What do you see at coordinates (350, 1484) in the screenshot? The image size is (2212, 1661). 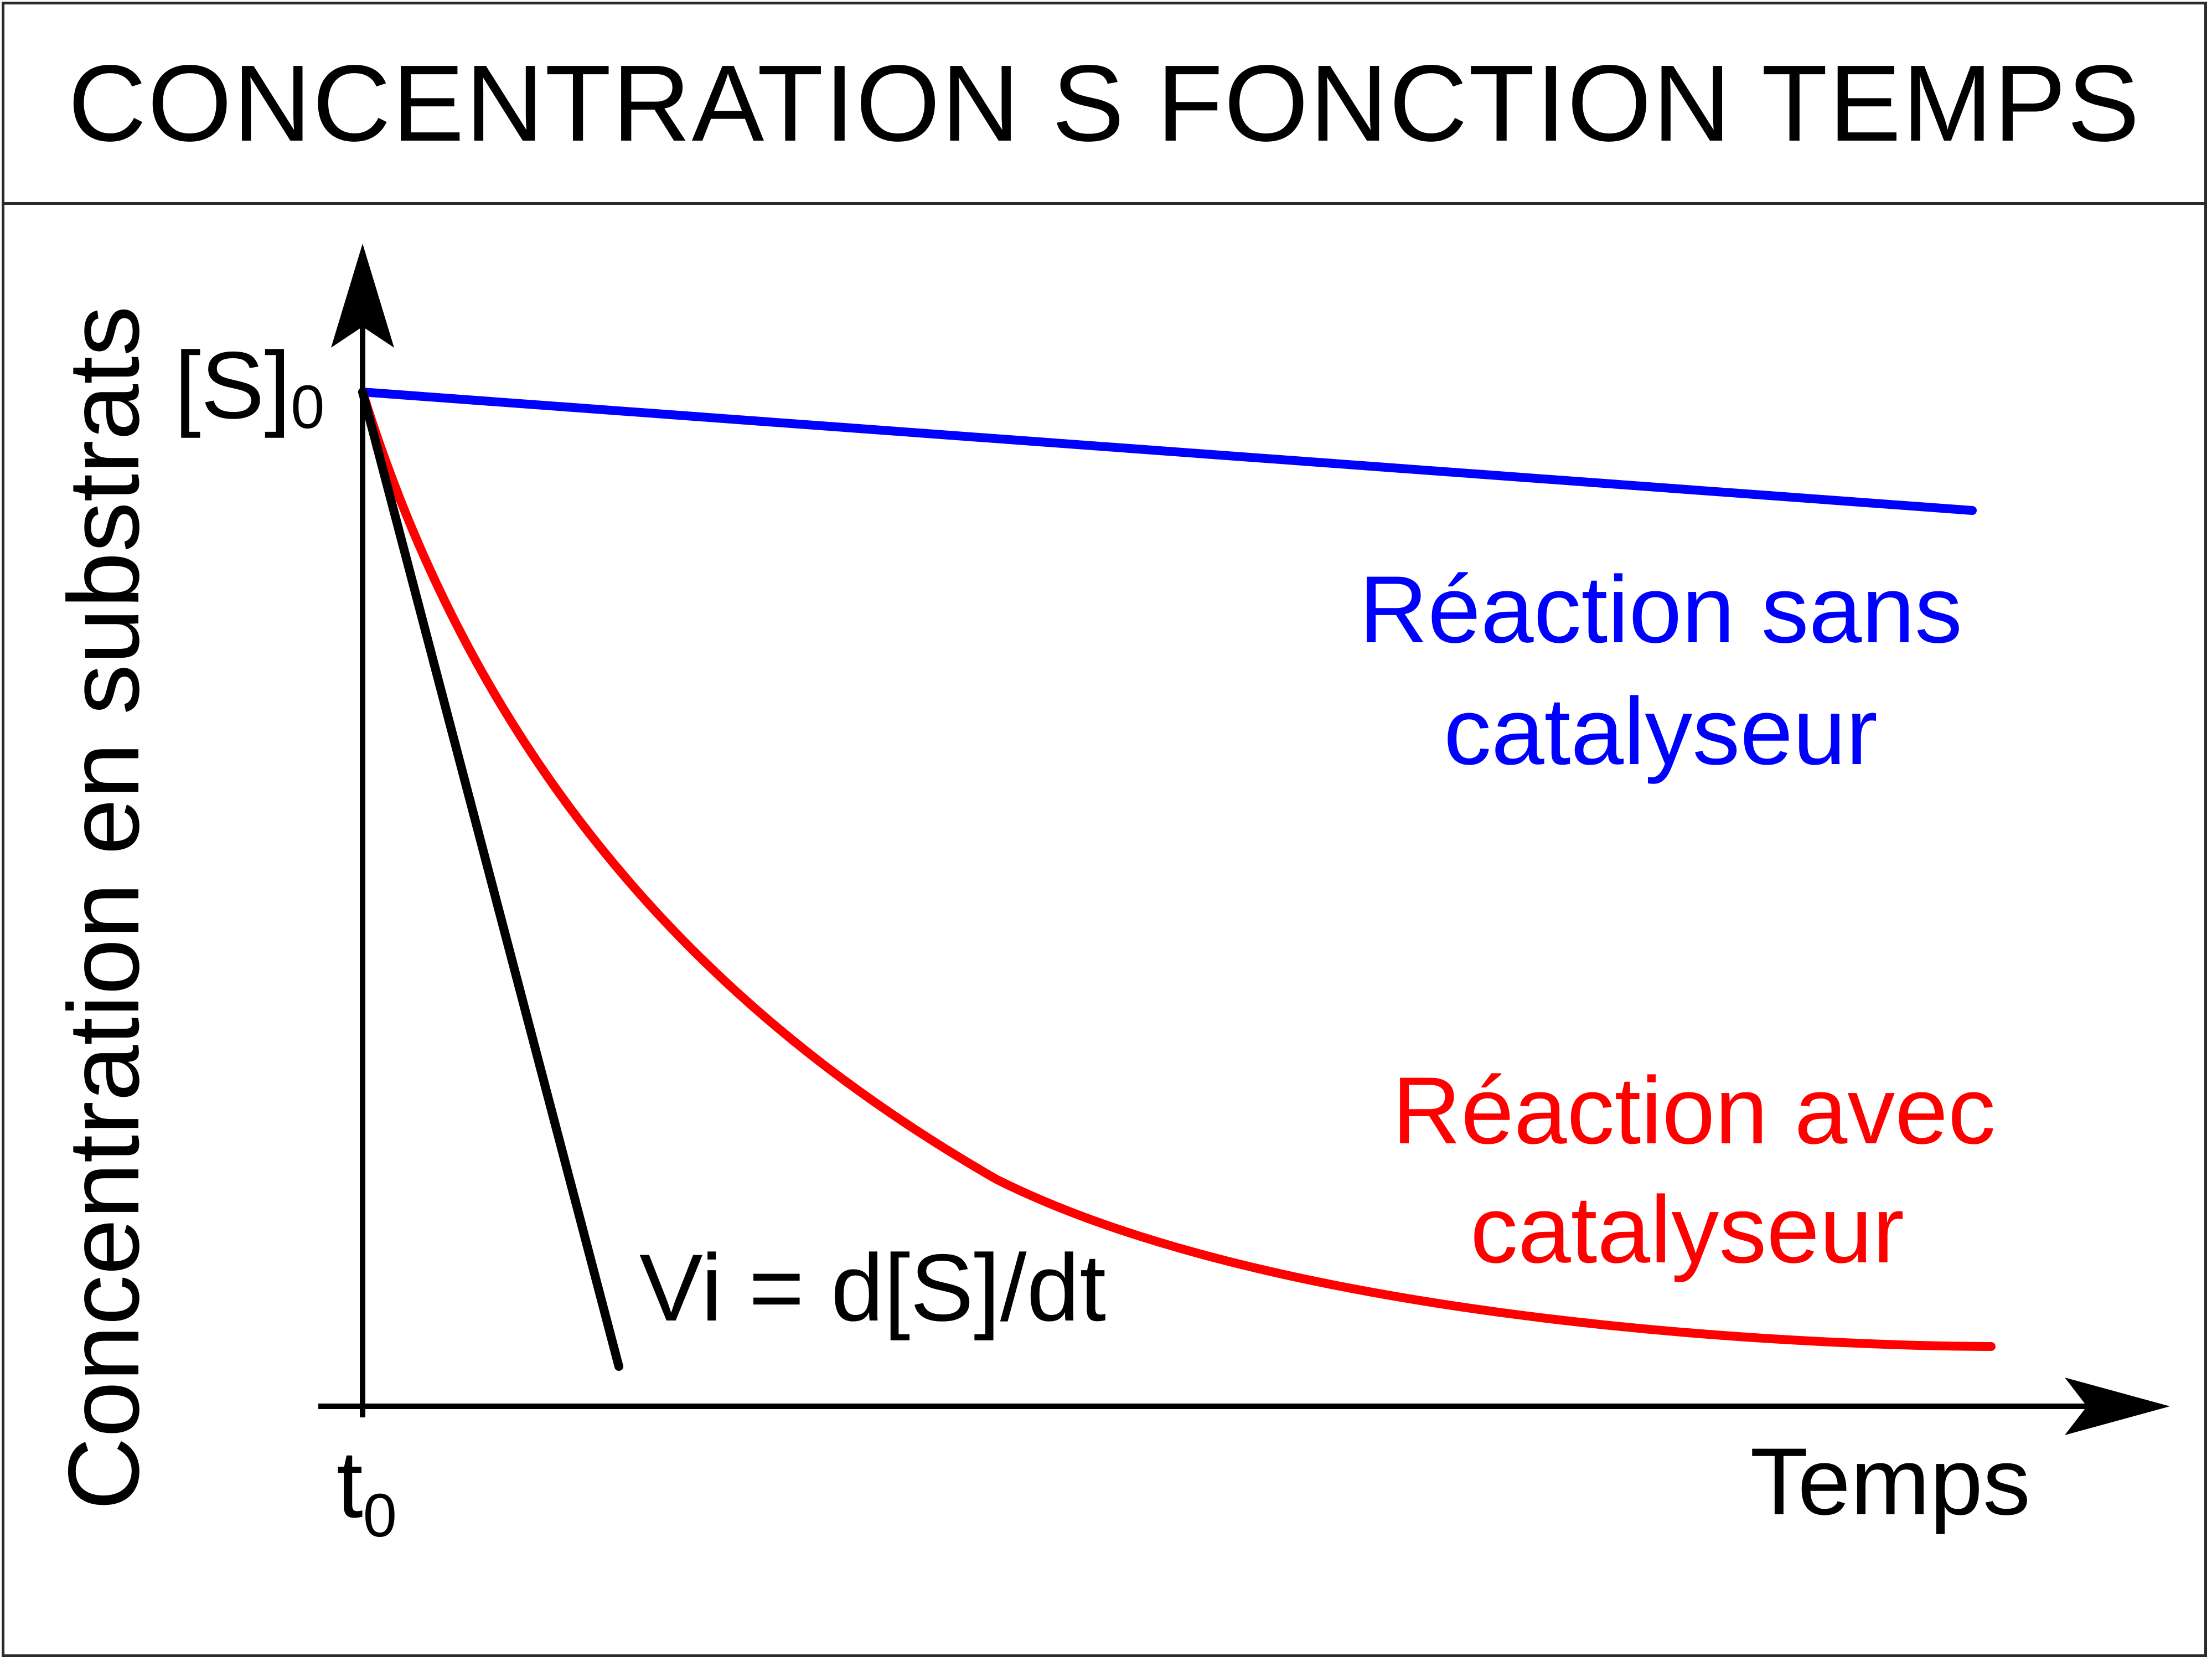 I see `x-origin-main: t` at bounding box center [350, 1484].